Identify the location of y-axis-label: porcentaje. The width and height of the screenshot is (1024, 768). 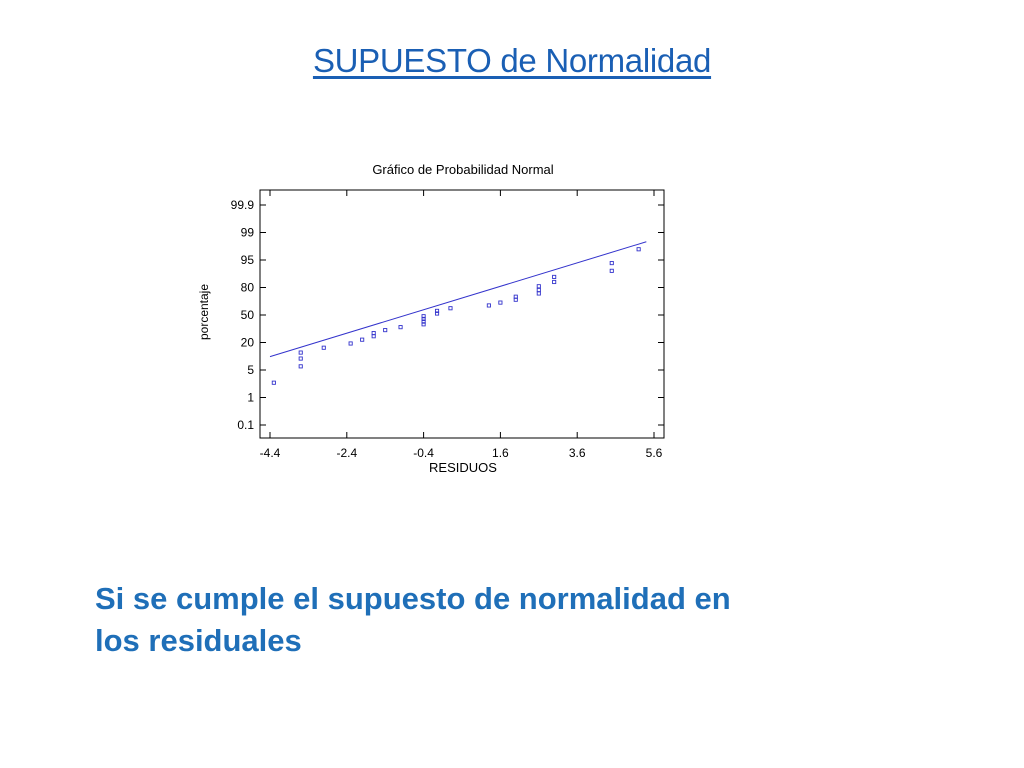
(204, 312).